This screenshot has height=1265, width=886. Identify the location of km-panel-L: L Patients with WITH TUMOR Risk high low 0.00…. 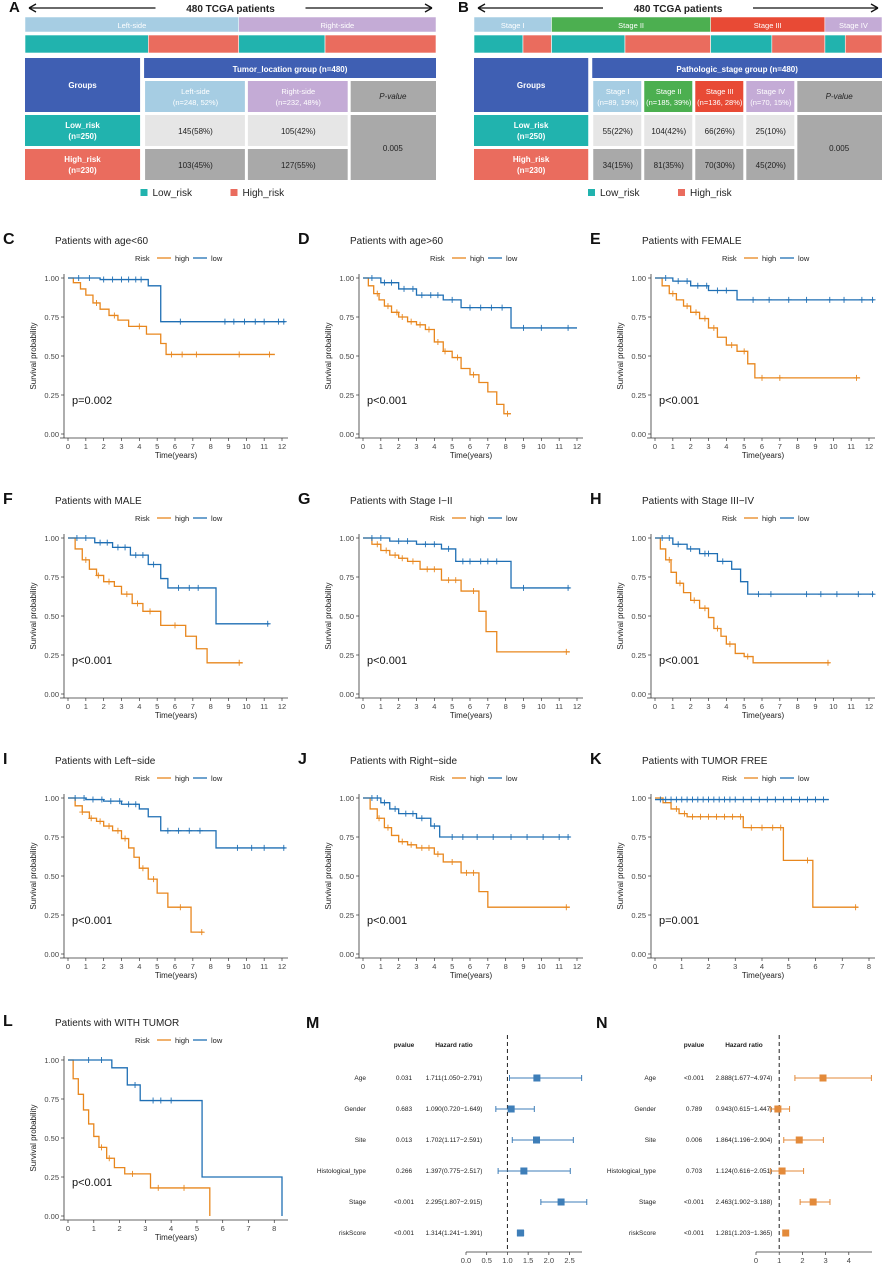
(145, 1127).